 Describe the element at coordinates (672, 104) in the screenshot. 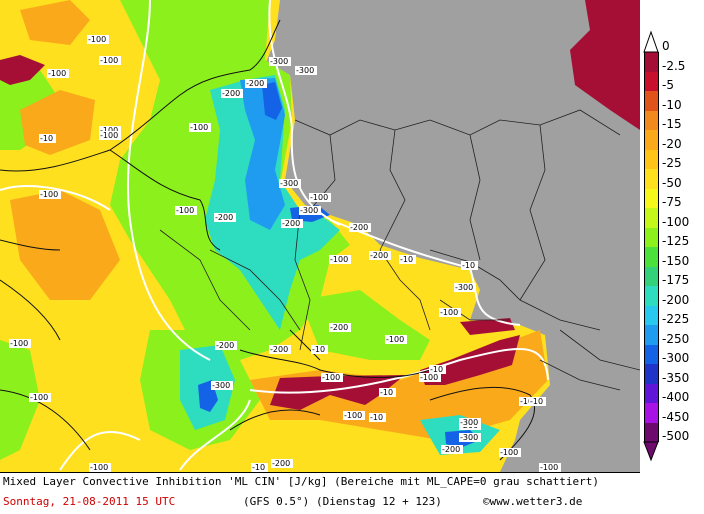

I see `legend-label: -10` at that location.